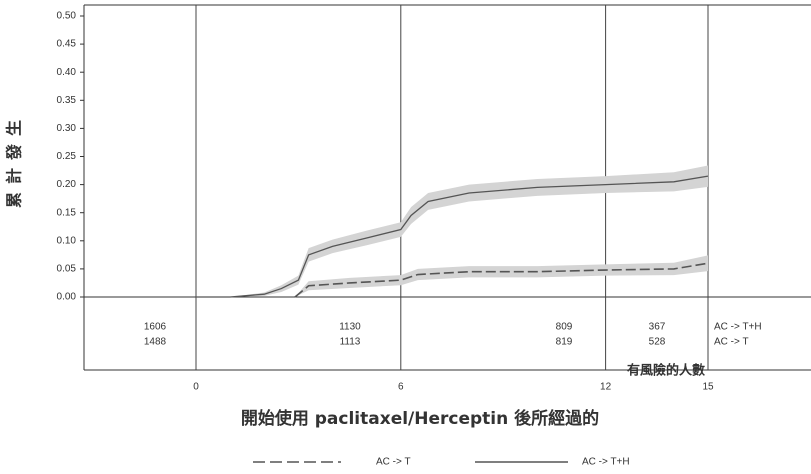 The height and width of the screenshot is (474, 811). Describe the element at coordinates (564, 327) in the screenshot. I see `risk-table-cell: 809` at that location.